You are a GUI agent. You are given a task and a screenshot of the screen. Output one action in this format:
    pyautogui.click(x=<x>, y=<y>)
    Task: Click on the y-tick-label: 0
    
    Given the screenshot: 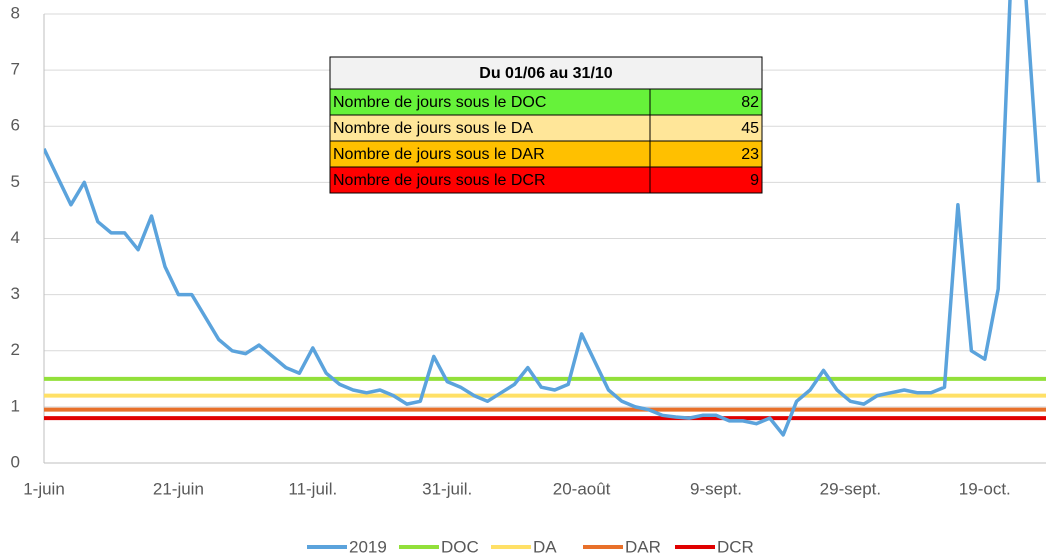 What is the action you would take?
    pyautogui.click(x=15, y=461)
    